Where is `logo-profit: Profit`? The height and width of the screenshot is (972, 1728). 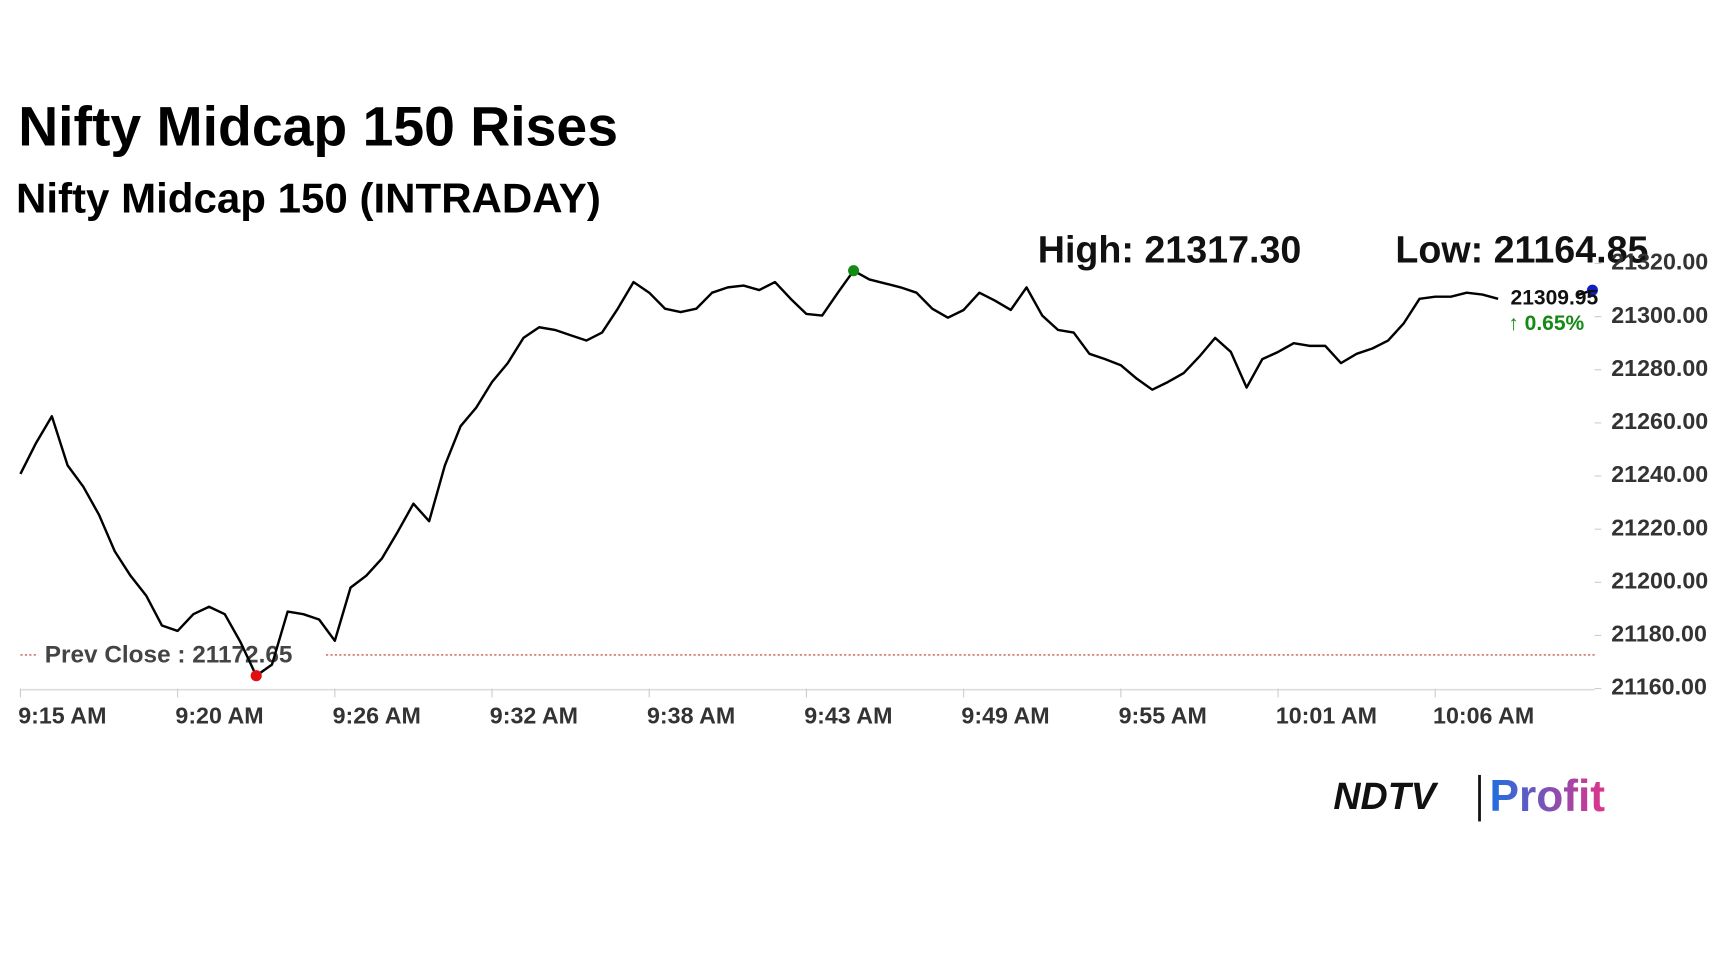 logo-profit: Profit is located at coordinates (1547, 796).